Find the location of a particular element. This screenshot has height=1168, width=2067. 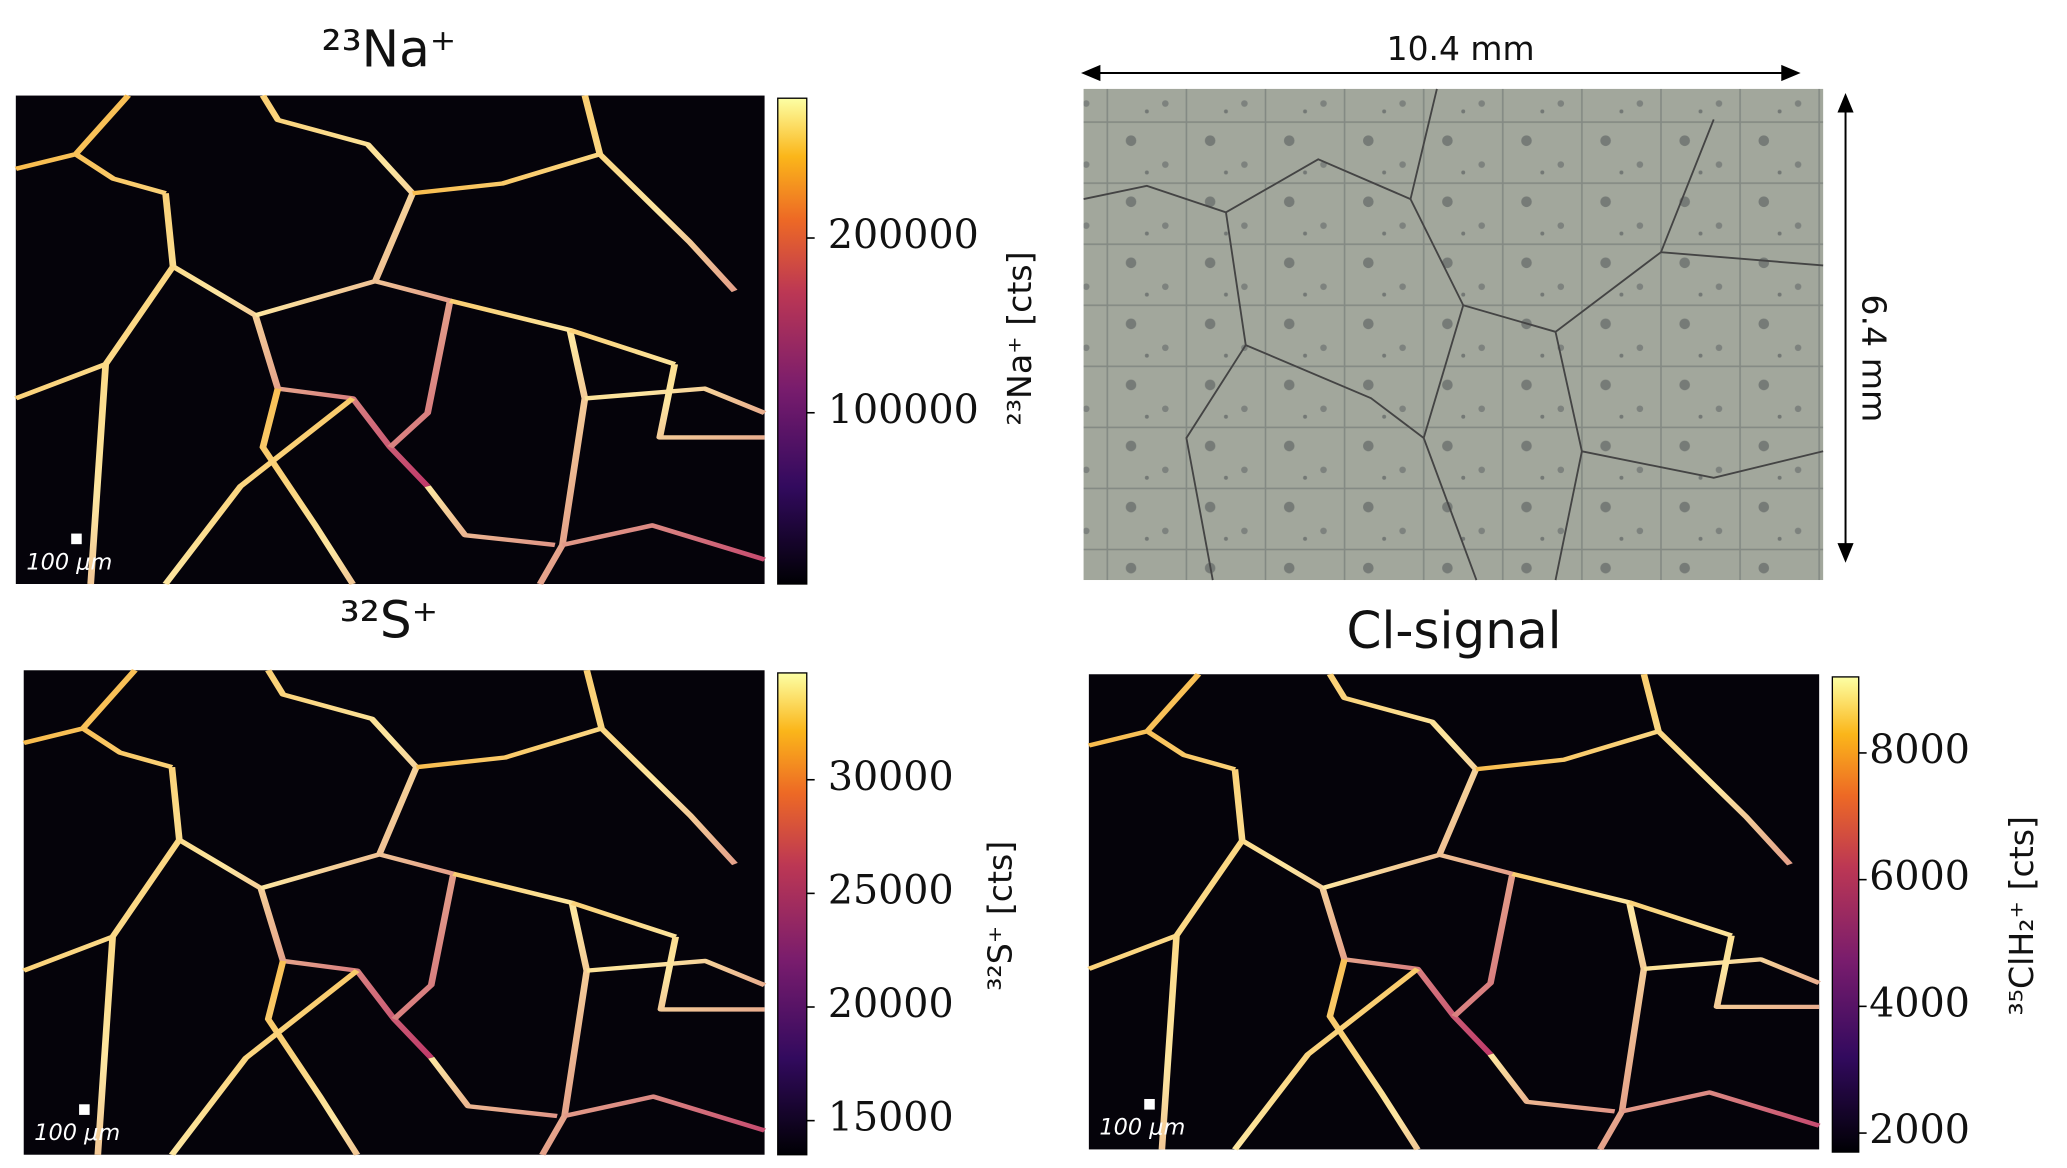

colorbar-tick-label: 4000 is located at coordinates (1919, 1003).